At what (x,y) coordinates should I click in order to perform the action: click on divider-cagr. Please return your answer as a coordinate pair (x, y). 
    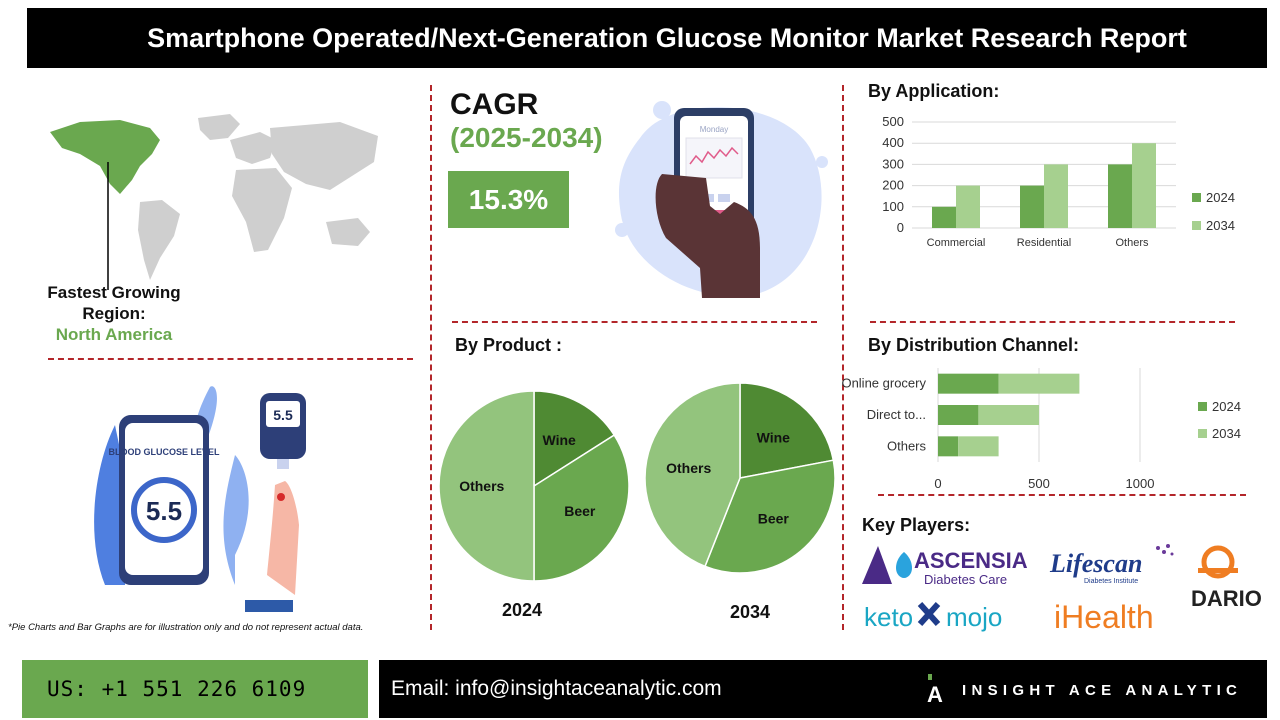
    Looking at the image, I should click on (634, 322).